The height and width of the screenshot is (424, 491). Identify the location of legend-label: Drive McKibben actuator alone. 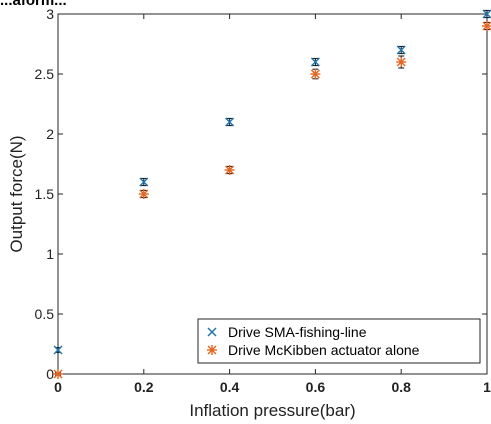
(324, 350).